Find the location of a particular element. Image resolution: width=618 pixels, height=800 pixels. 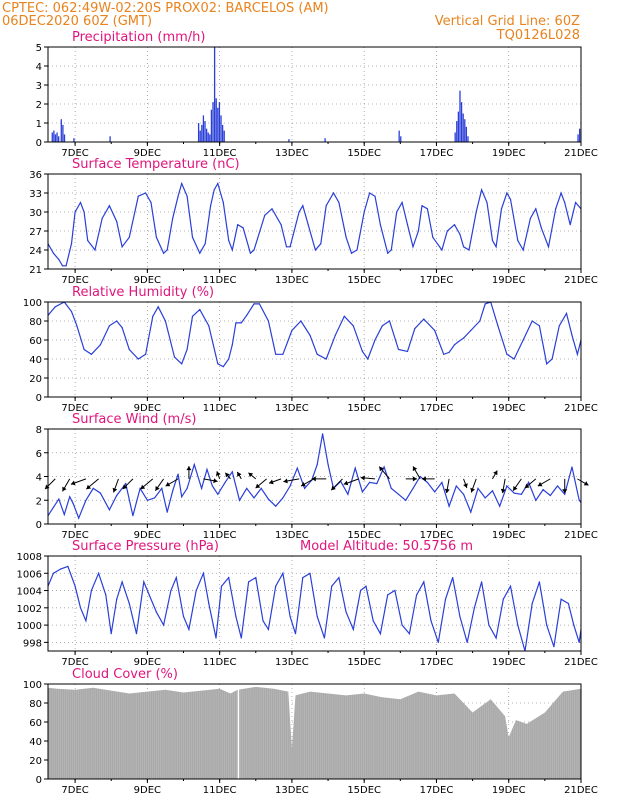

precip-ytick-label-3: 3 is located at coordinates (39, 86).